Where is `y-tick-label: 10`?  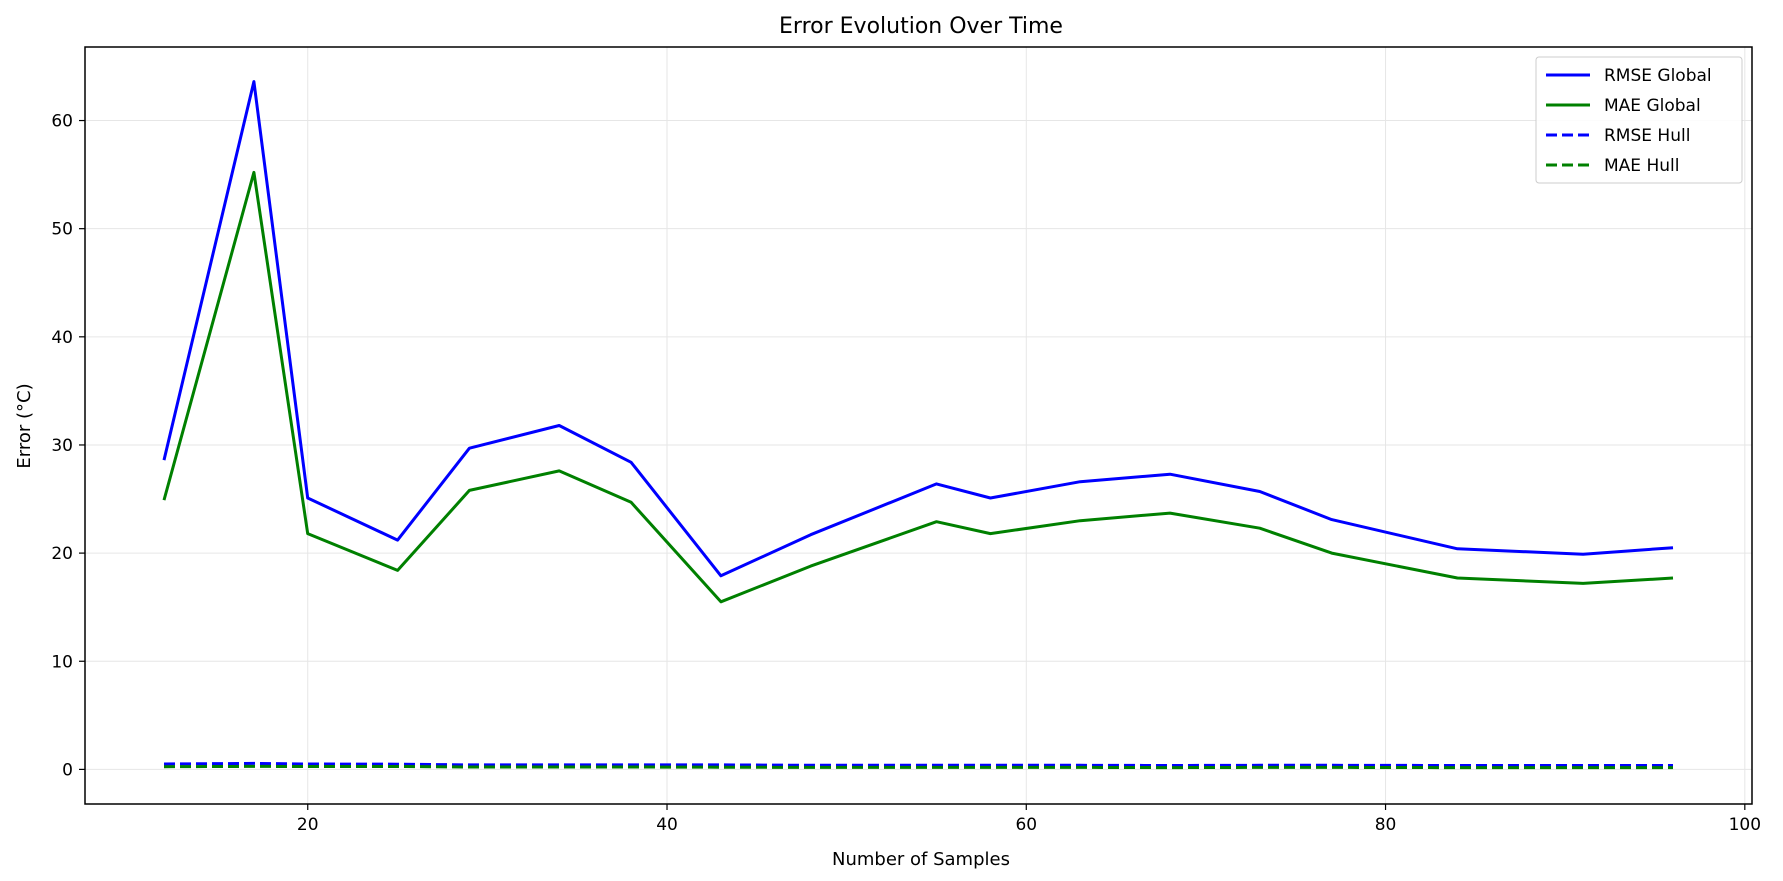
y-tick-label: 10 is located at coordinates (62, 662).